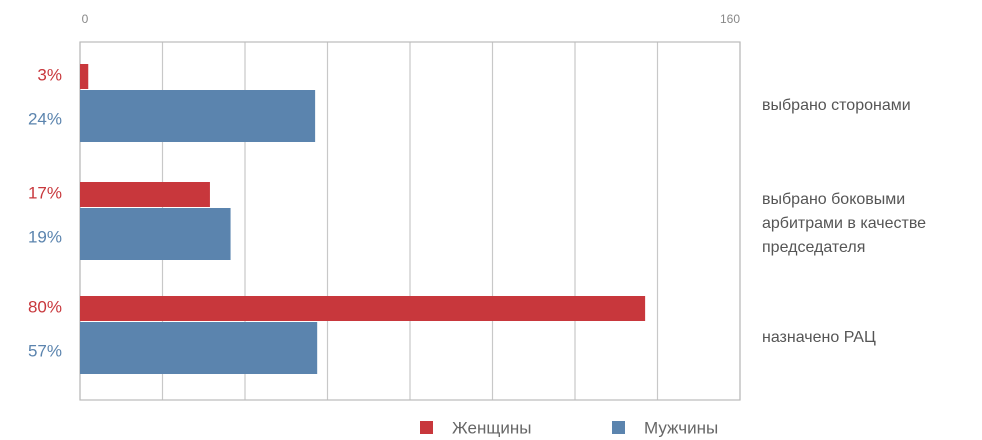 The height and width of the screenshot is (440, 982). I want to click on legend-label: Мужчины, so click(681, 427).